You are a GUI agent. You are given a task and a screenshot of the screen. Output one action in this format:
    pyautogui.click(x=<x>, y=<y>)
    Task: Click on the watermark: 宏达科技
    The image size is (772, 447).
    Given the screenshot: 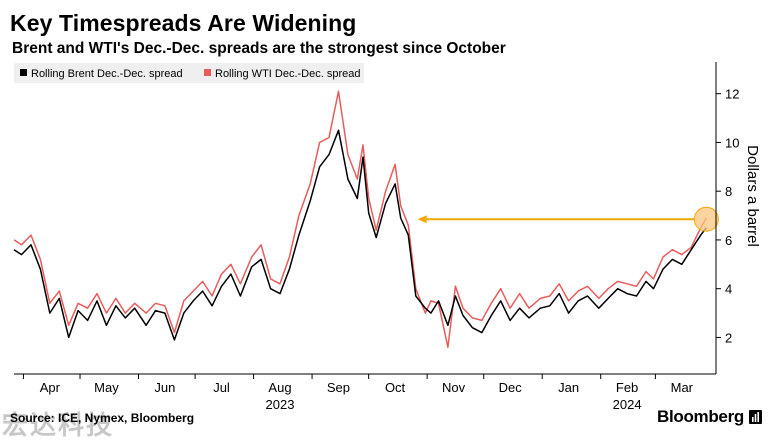 What is the action you would take?
    pyautogui.click(x=58, y=425)
    